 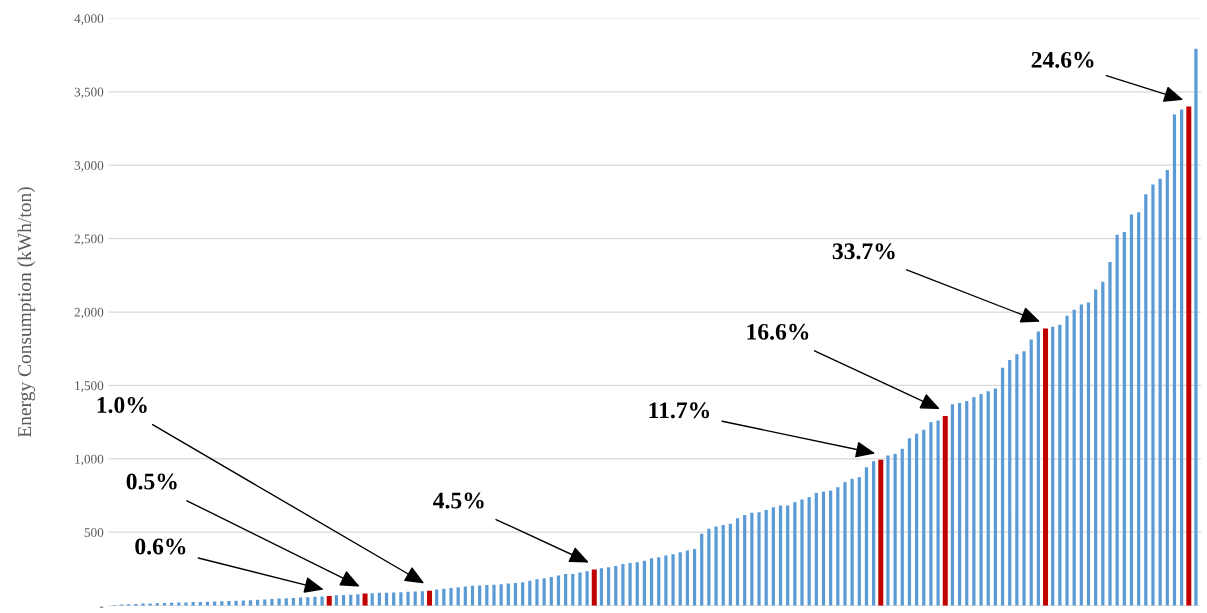 I want to click on annotation: 16.6%, so click(x=778, y=331).